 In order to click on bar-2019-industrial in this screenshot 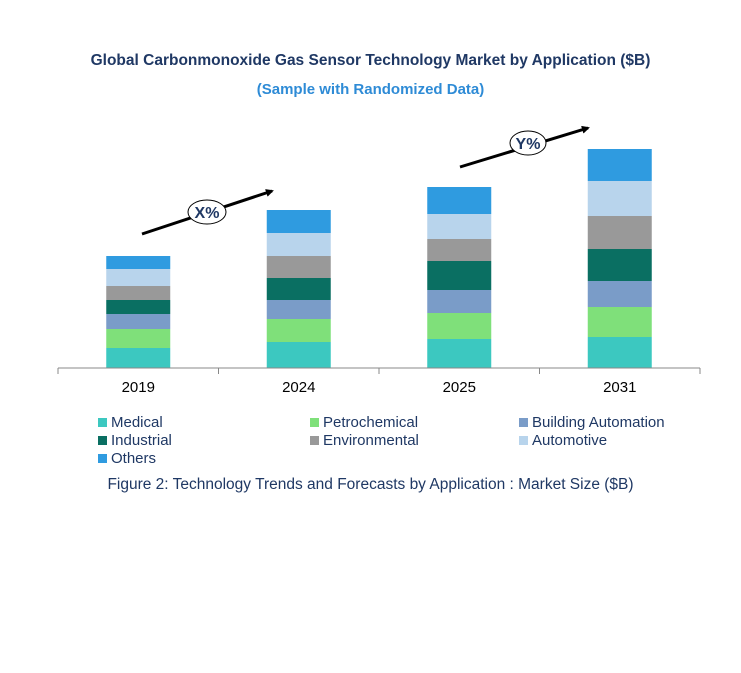, I will do `click(138, 307)`.